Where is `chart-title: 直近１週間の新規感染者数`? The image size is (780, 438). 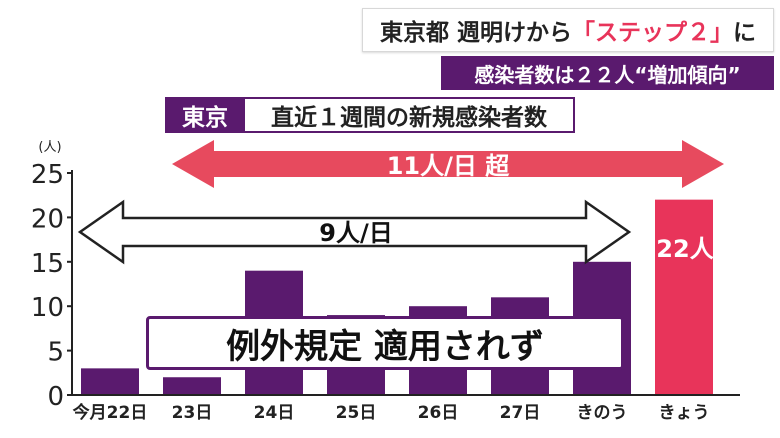
chart-title: 直近１週間の新規感染者数 is located at coordinates (410, 115).